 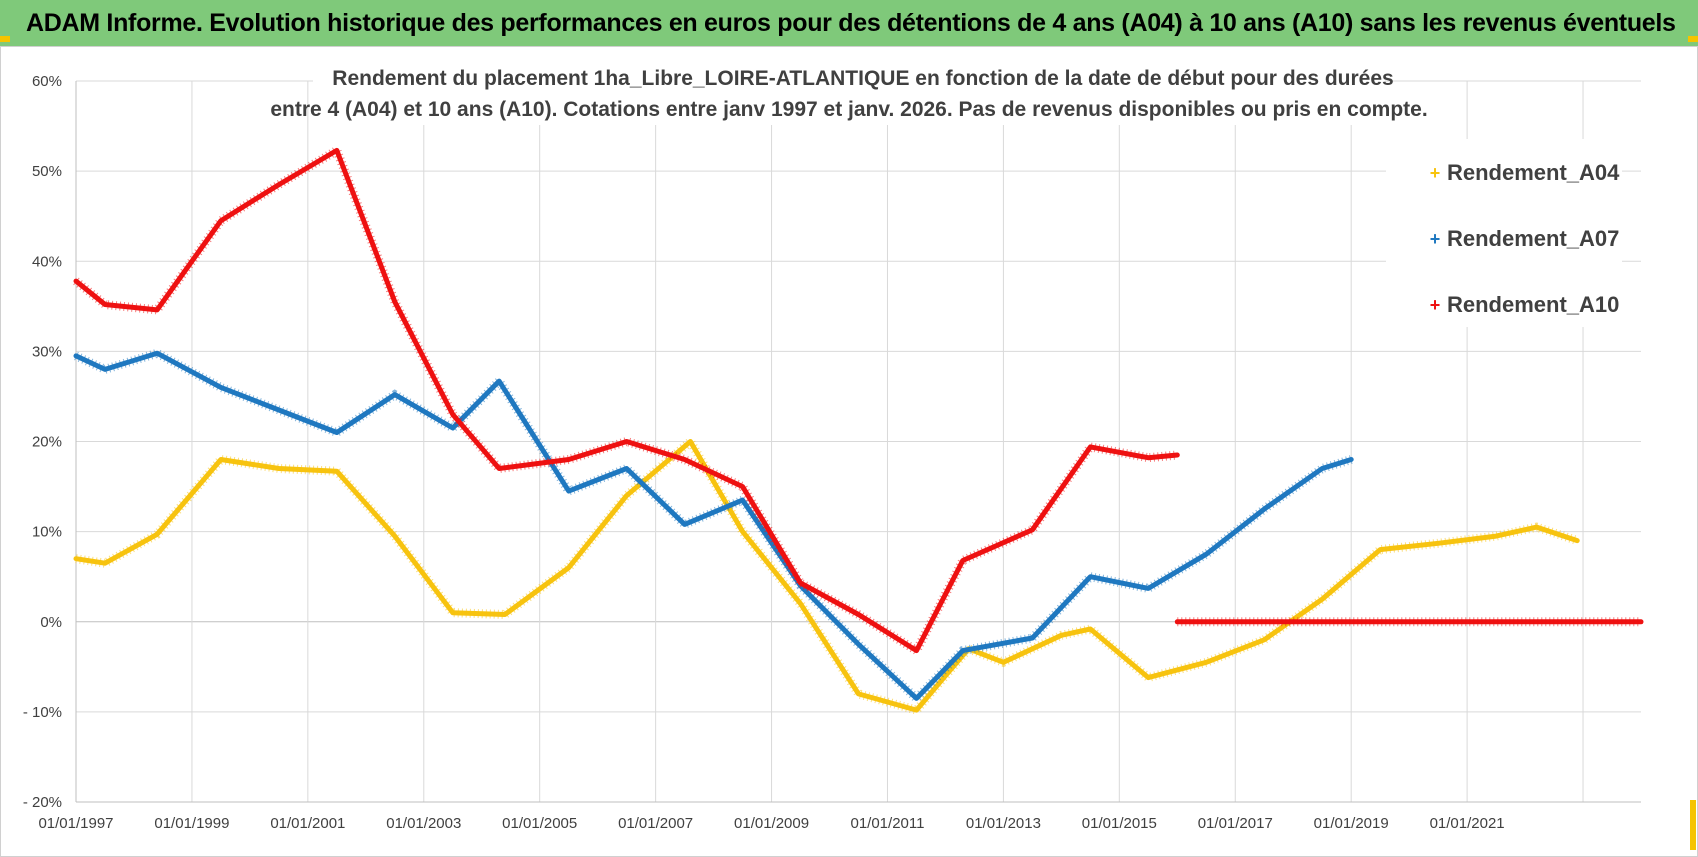 I want to click on y-tick-label: 50%, so click(x=47, y=171).